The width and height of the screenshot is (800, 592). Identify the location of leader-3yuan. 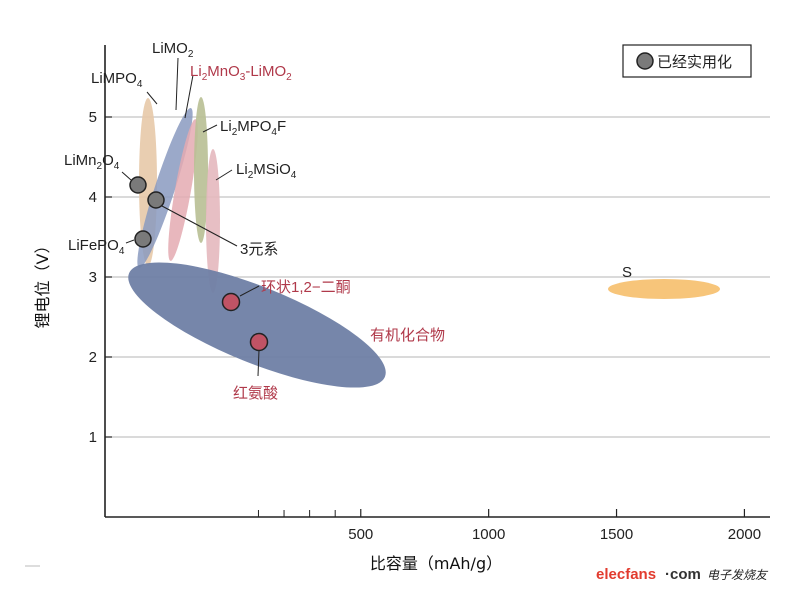
(199, 226).